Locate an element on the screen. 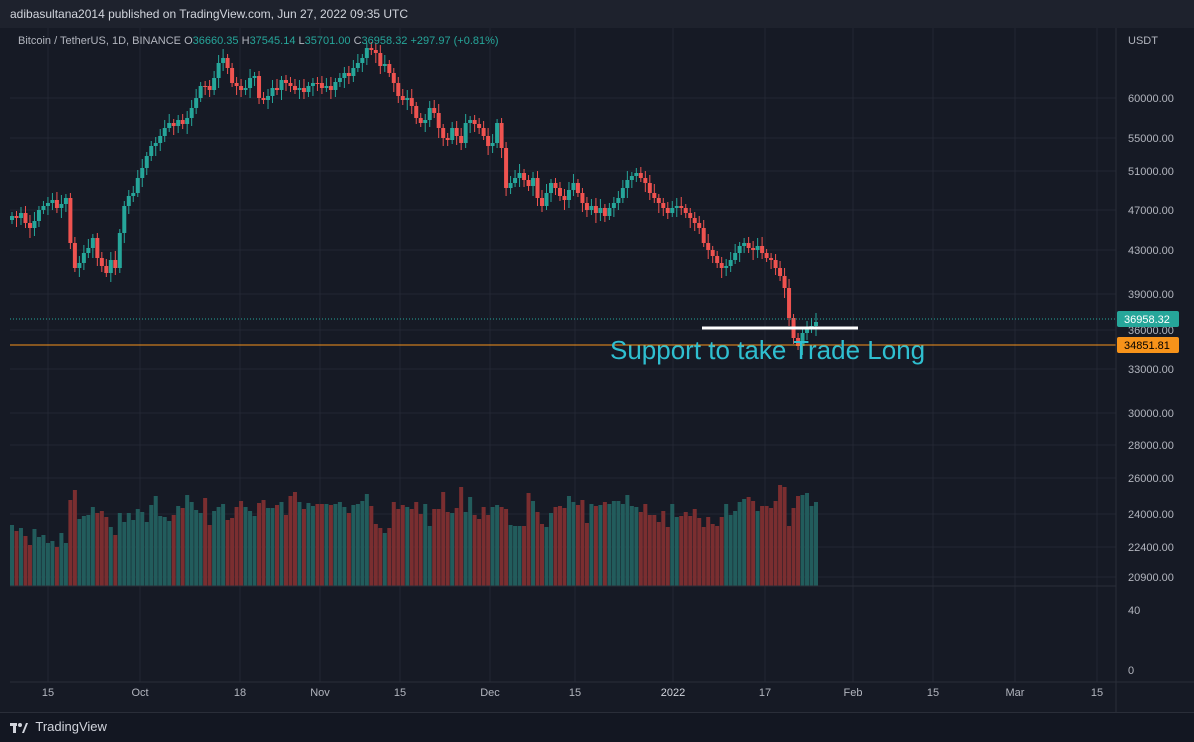 Image resolution: width=1194 pixels, height=742 pixels. price-tick: 55000.00 is located at coordinates (1151, 139).